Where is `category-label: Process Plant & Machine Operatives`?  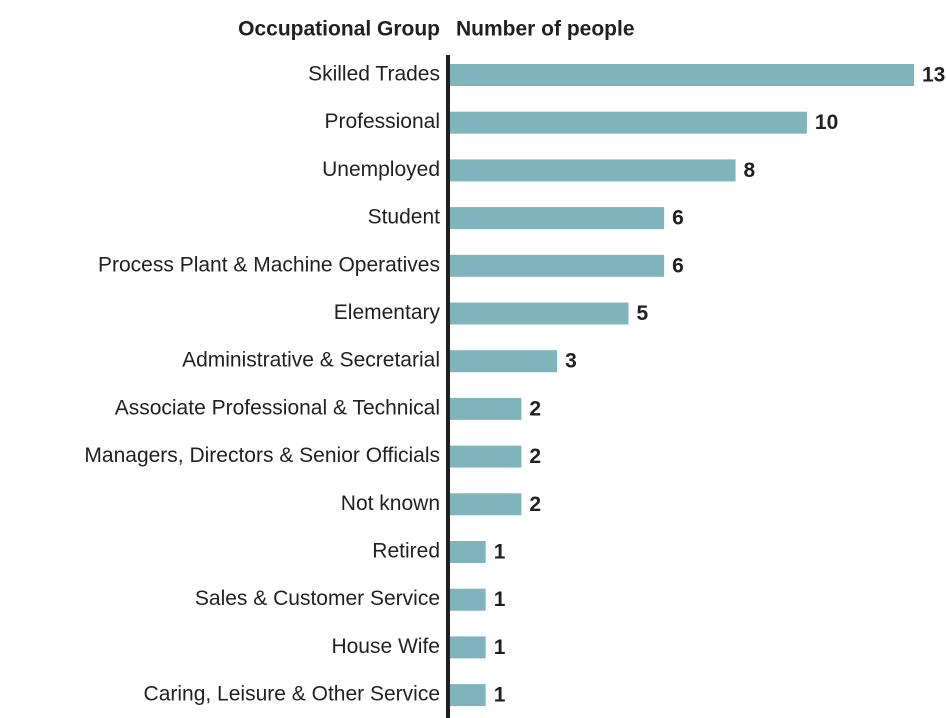 category-label: Process Plant & Machine Operatives is located at coordinates (269, 264).